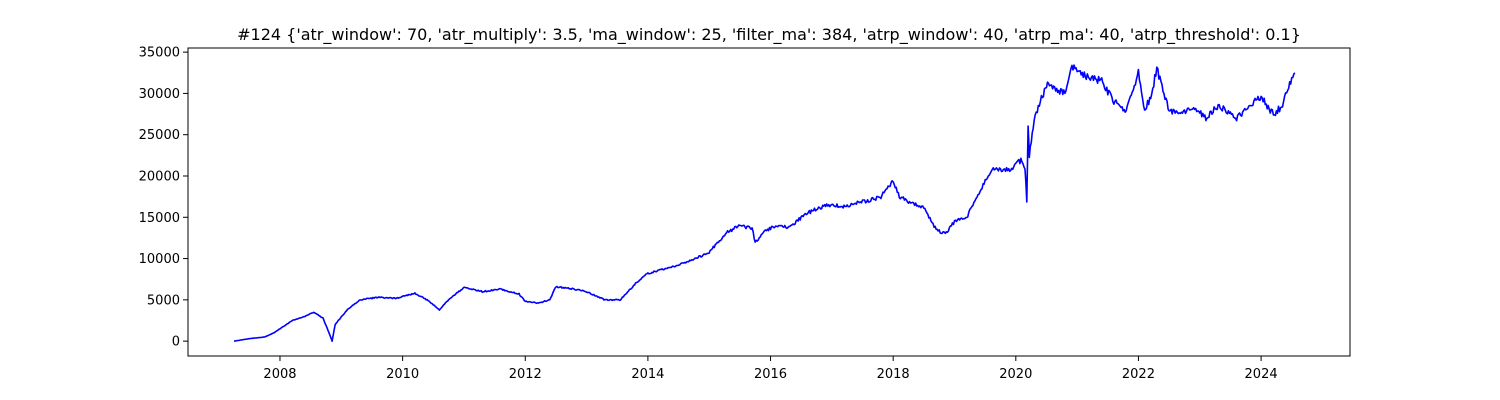 The image size is (1500, 400). I want to click on y-tick-label: 5000, so click(163, 300).